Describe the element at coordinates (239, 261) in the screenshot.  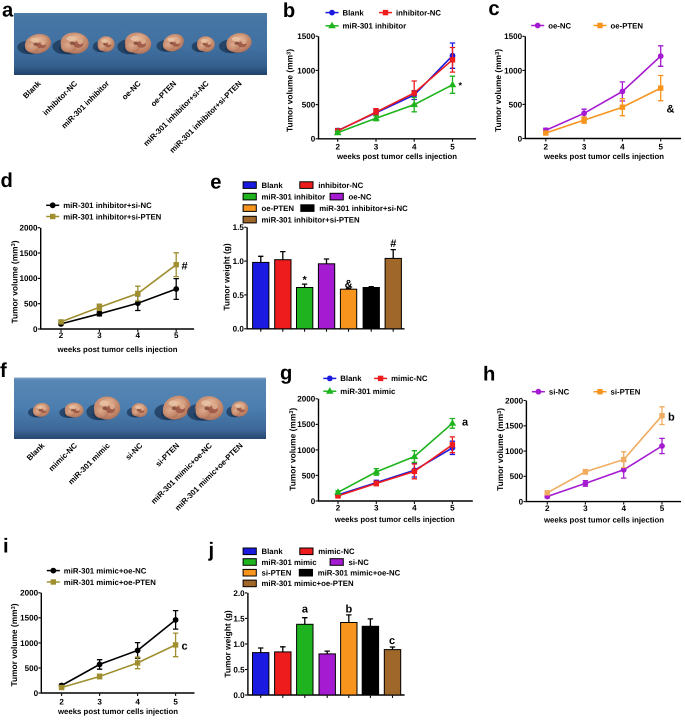
I see `svg-text: 1.0` at that location.